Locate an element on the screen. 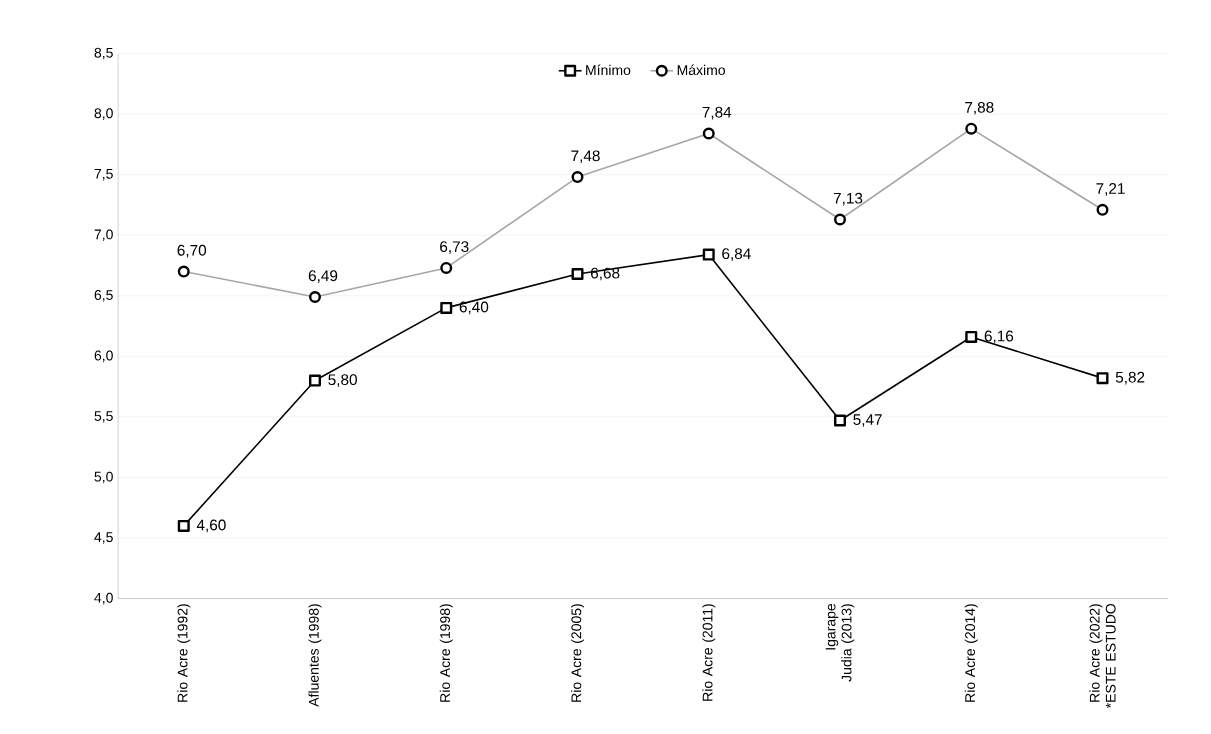 This screenshot has height=734, width=1211. data-label: 6,40 is located at coordinates (474, 308).